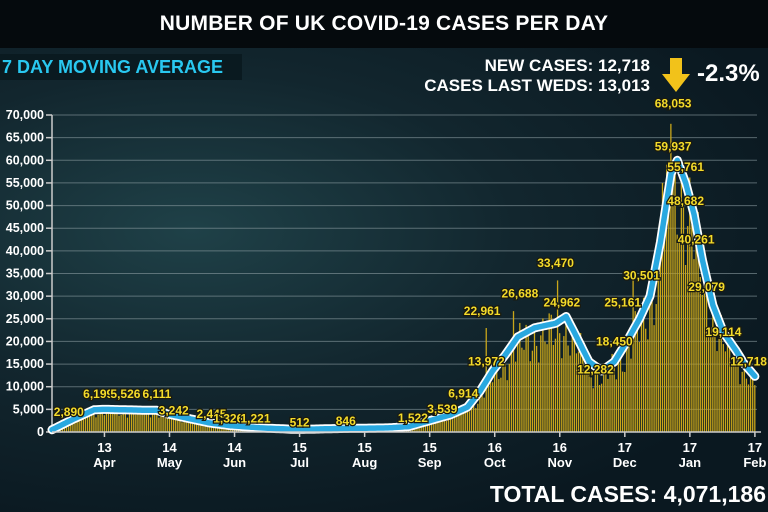  What do you see at coordinates (98, 394) in the screenshot?
I see `data-label: 6,199` at bounding box center [98, 394].